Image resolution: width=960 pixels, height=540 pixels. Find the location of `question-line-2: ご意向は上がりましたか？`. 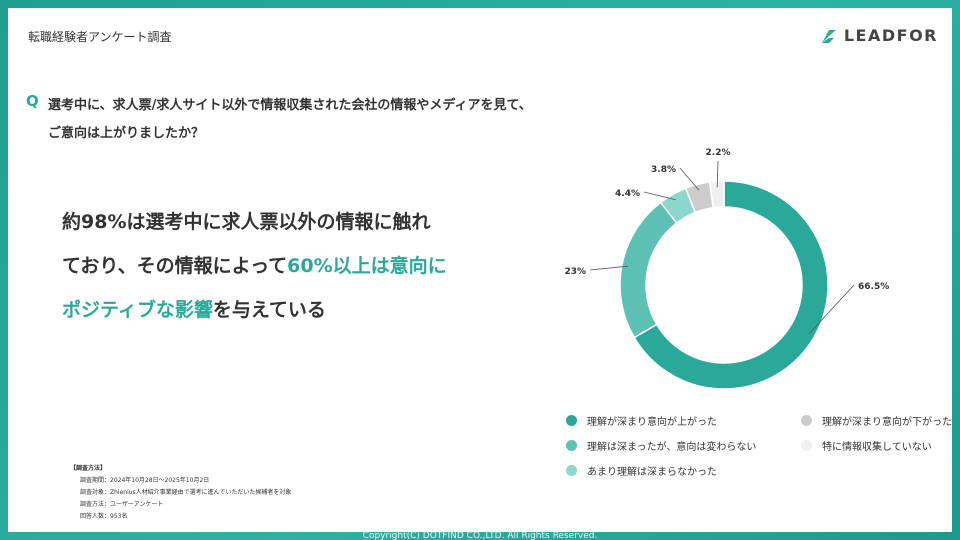

question-line-2: ご意向は上がりましたか？ is located at coordinates (126, 133).